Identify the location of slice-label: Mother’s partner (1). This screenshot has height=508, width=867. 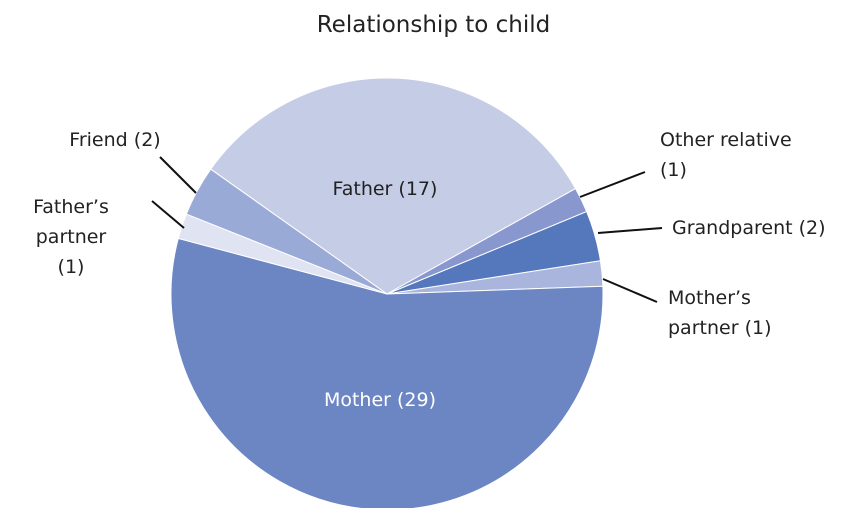
(738, 313).